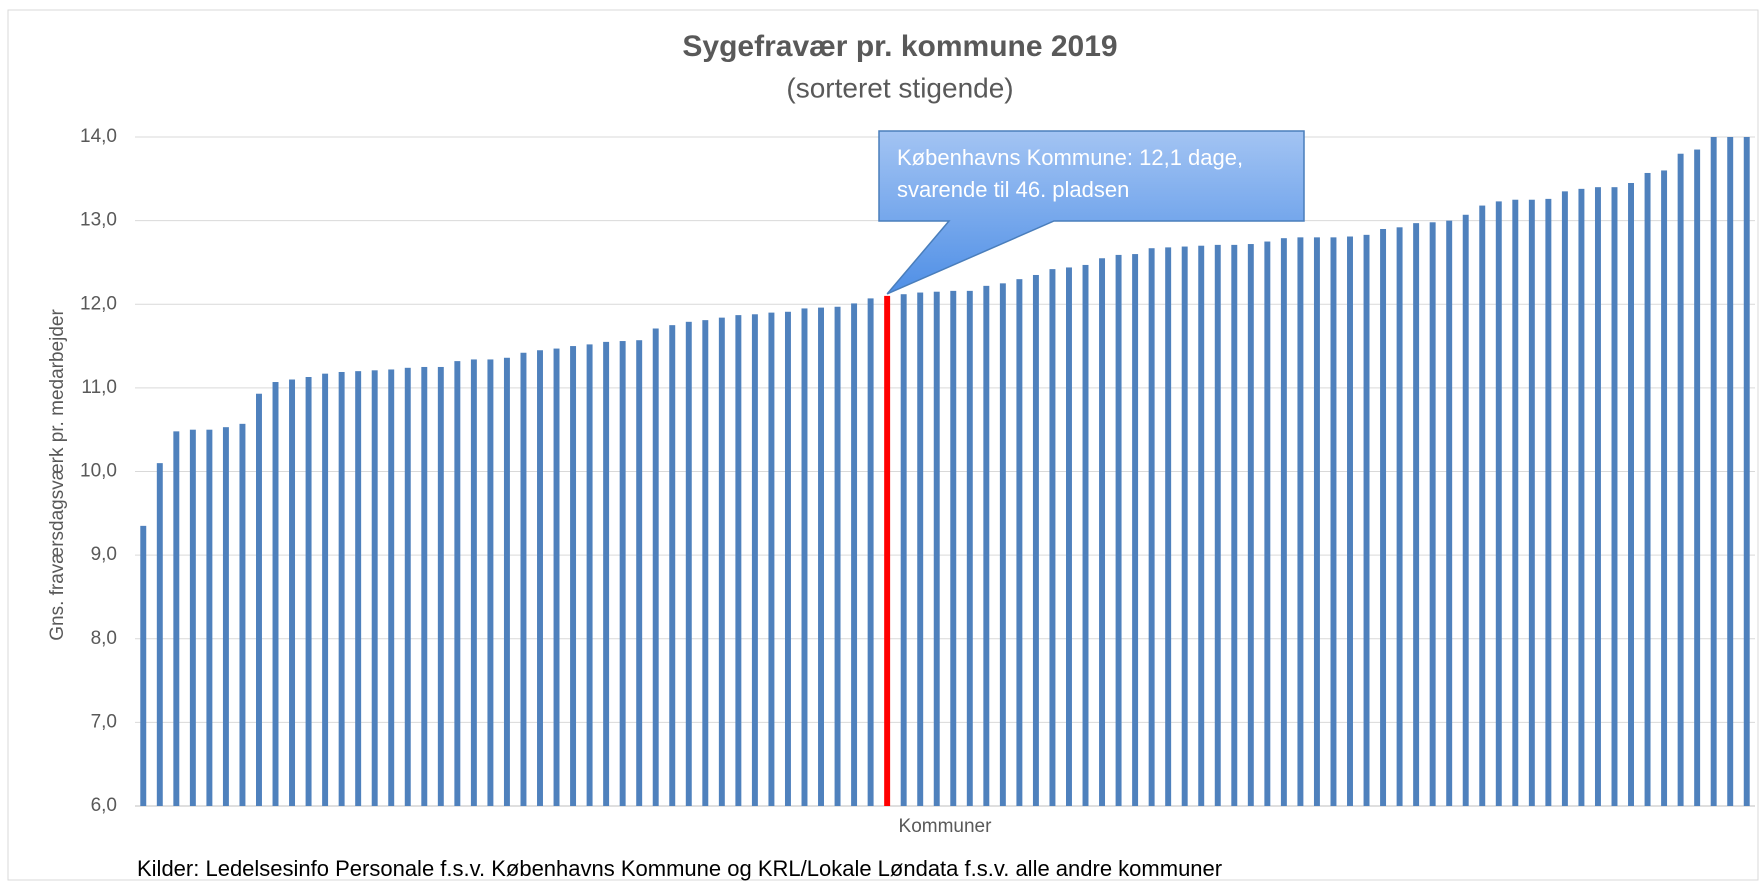 Image resolution: width=1762 pixels, height=882 pixels. I want to click on x-axis-label: Kommuner, so click(946, 826).